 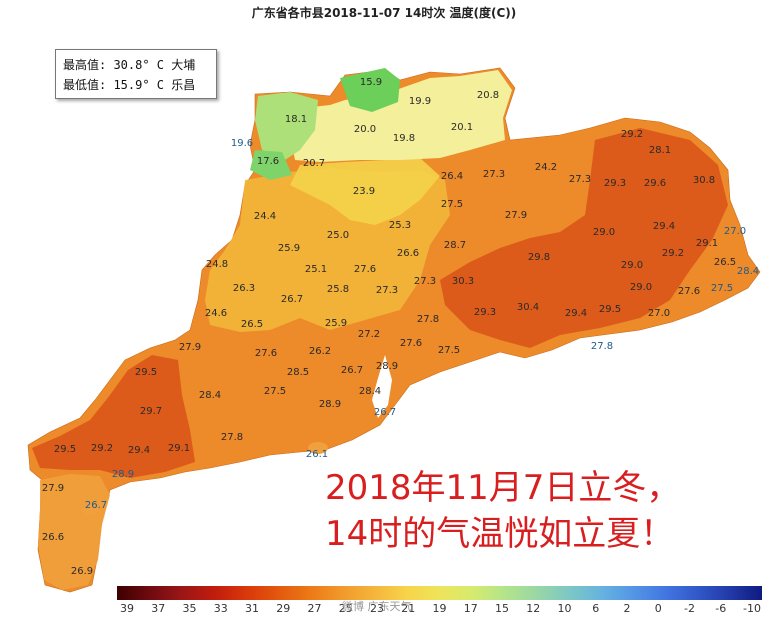 What do you see at coordinates (244, 288) in the screenshot?
I see `temperature-label: 26.3` at bounding box center [244, 288].